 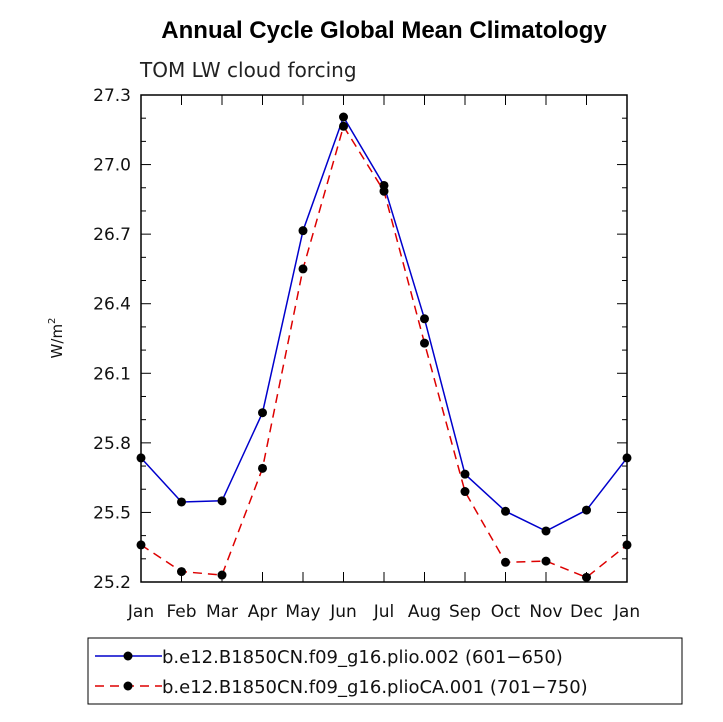 I want to click on x-tick-label: Feb, so click(x=181, y=612).